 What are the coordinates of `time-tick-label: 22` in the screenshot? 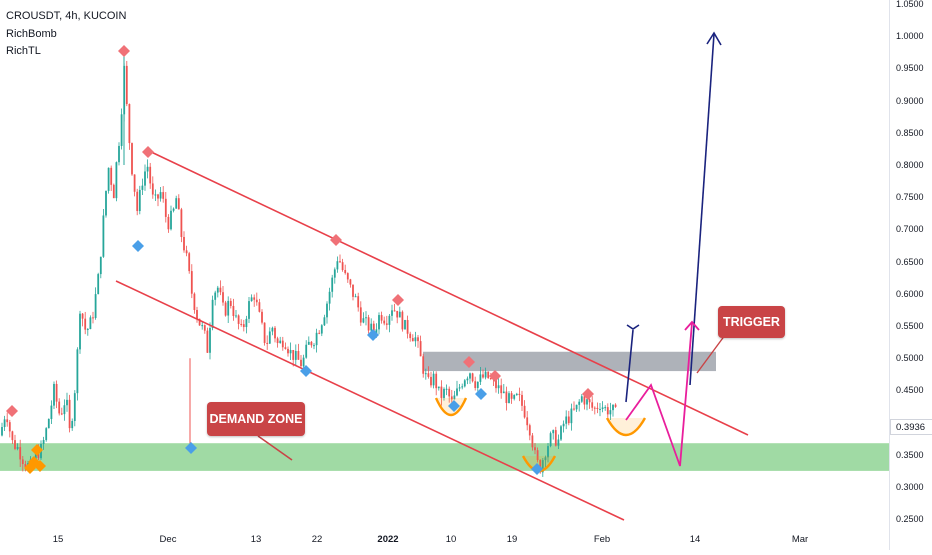 It's located at (317, 539).